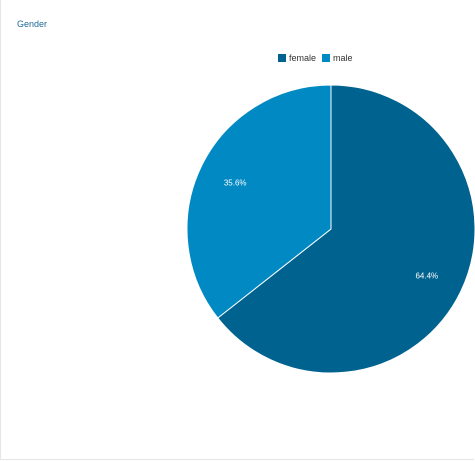  I want to click on panel-title: Gender, so click(32, 24).